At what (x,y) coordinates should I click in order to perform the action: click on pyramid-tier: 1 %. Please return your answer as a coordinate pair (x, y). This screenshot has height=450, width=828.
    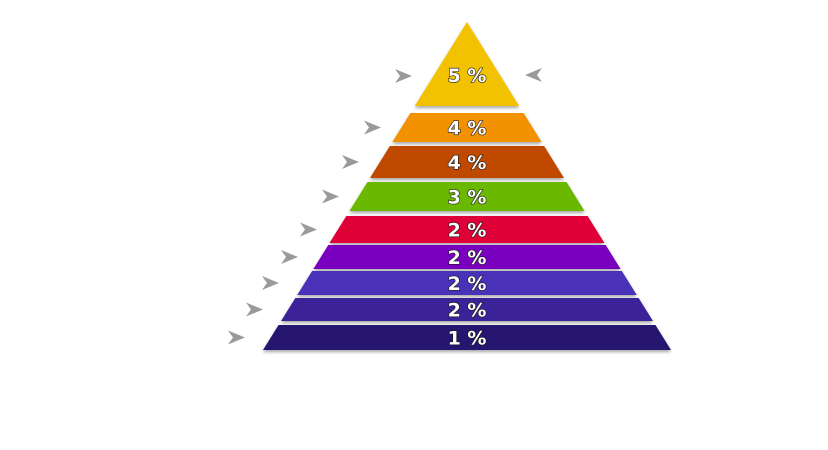
    Looking at the image, I should click on (467, 337).